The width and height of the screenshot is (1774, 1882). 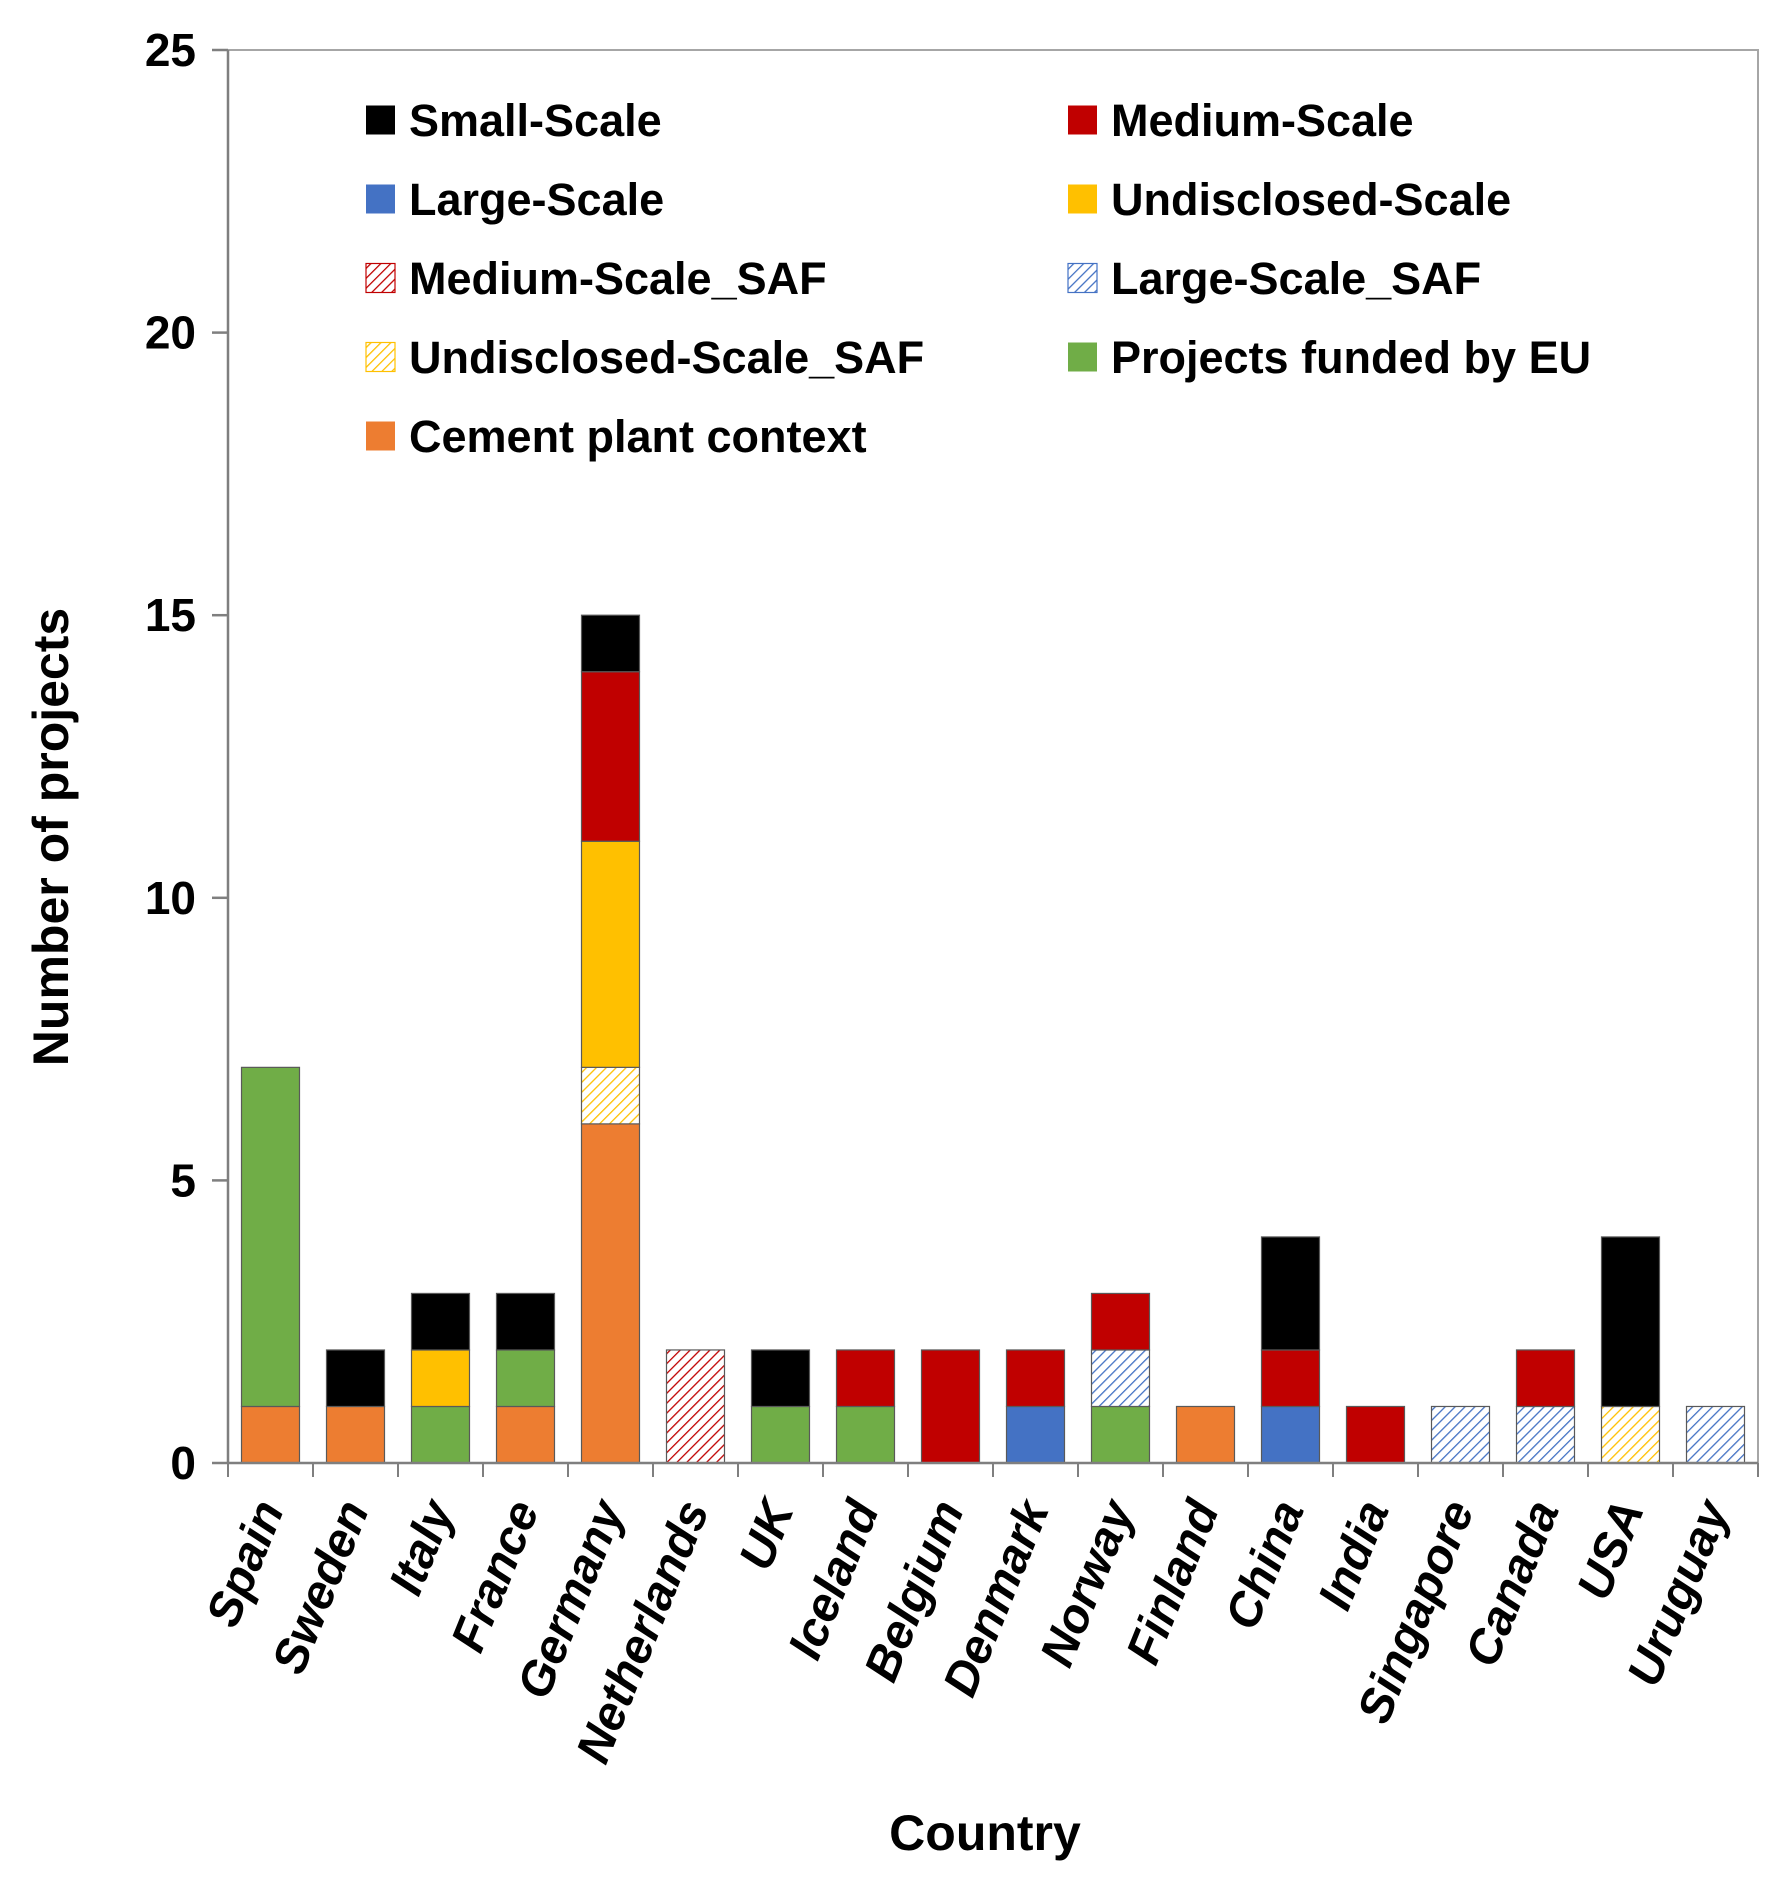 What do you see at coordinates (1296, 278) in the screenshot?
I see `legend-label-large-scale-saf: Large-Scale_SAF` at bounding box center [1296, 278].